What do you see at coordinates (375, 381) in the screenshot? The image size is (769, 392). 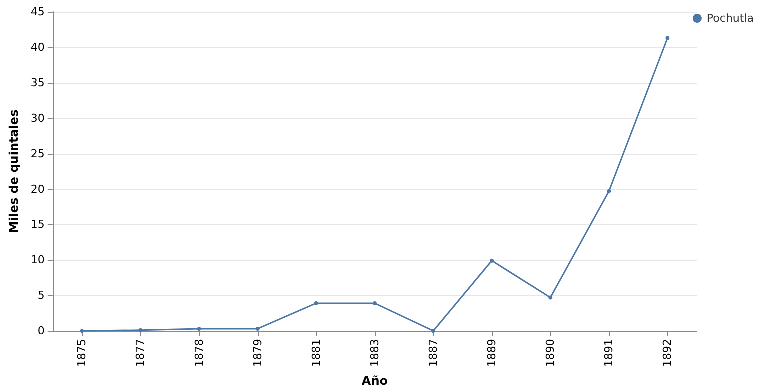 I see `x-axis-title: Año` at bounding box center [375, 381].